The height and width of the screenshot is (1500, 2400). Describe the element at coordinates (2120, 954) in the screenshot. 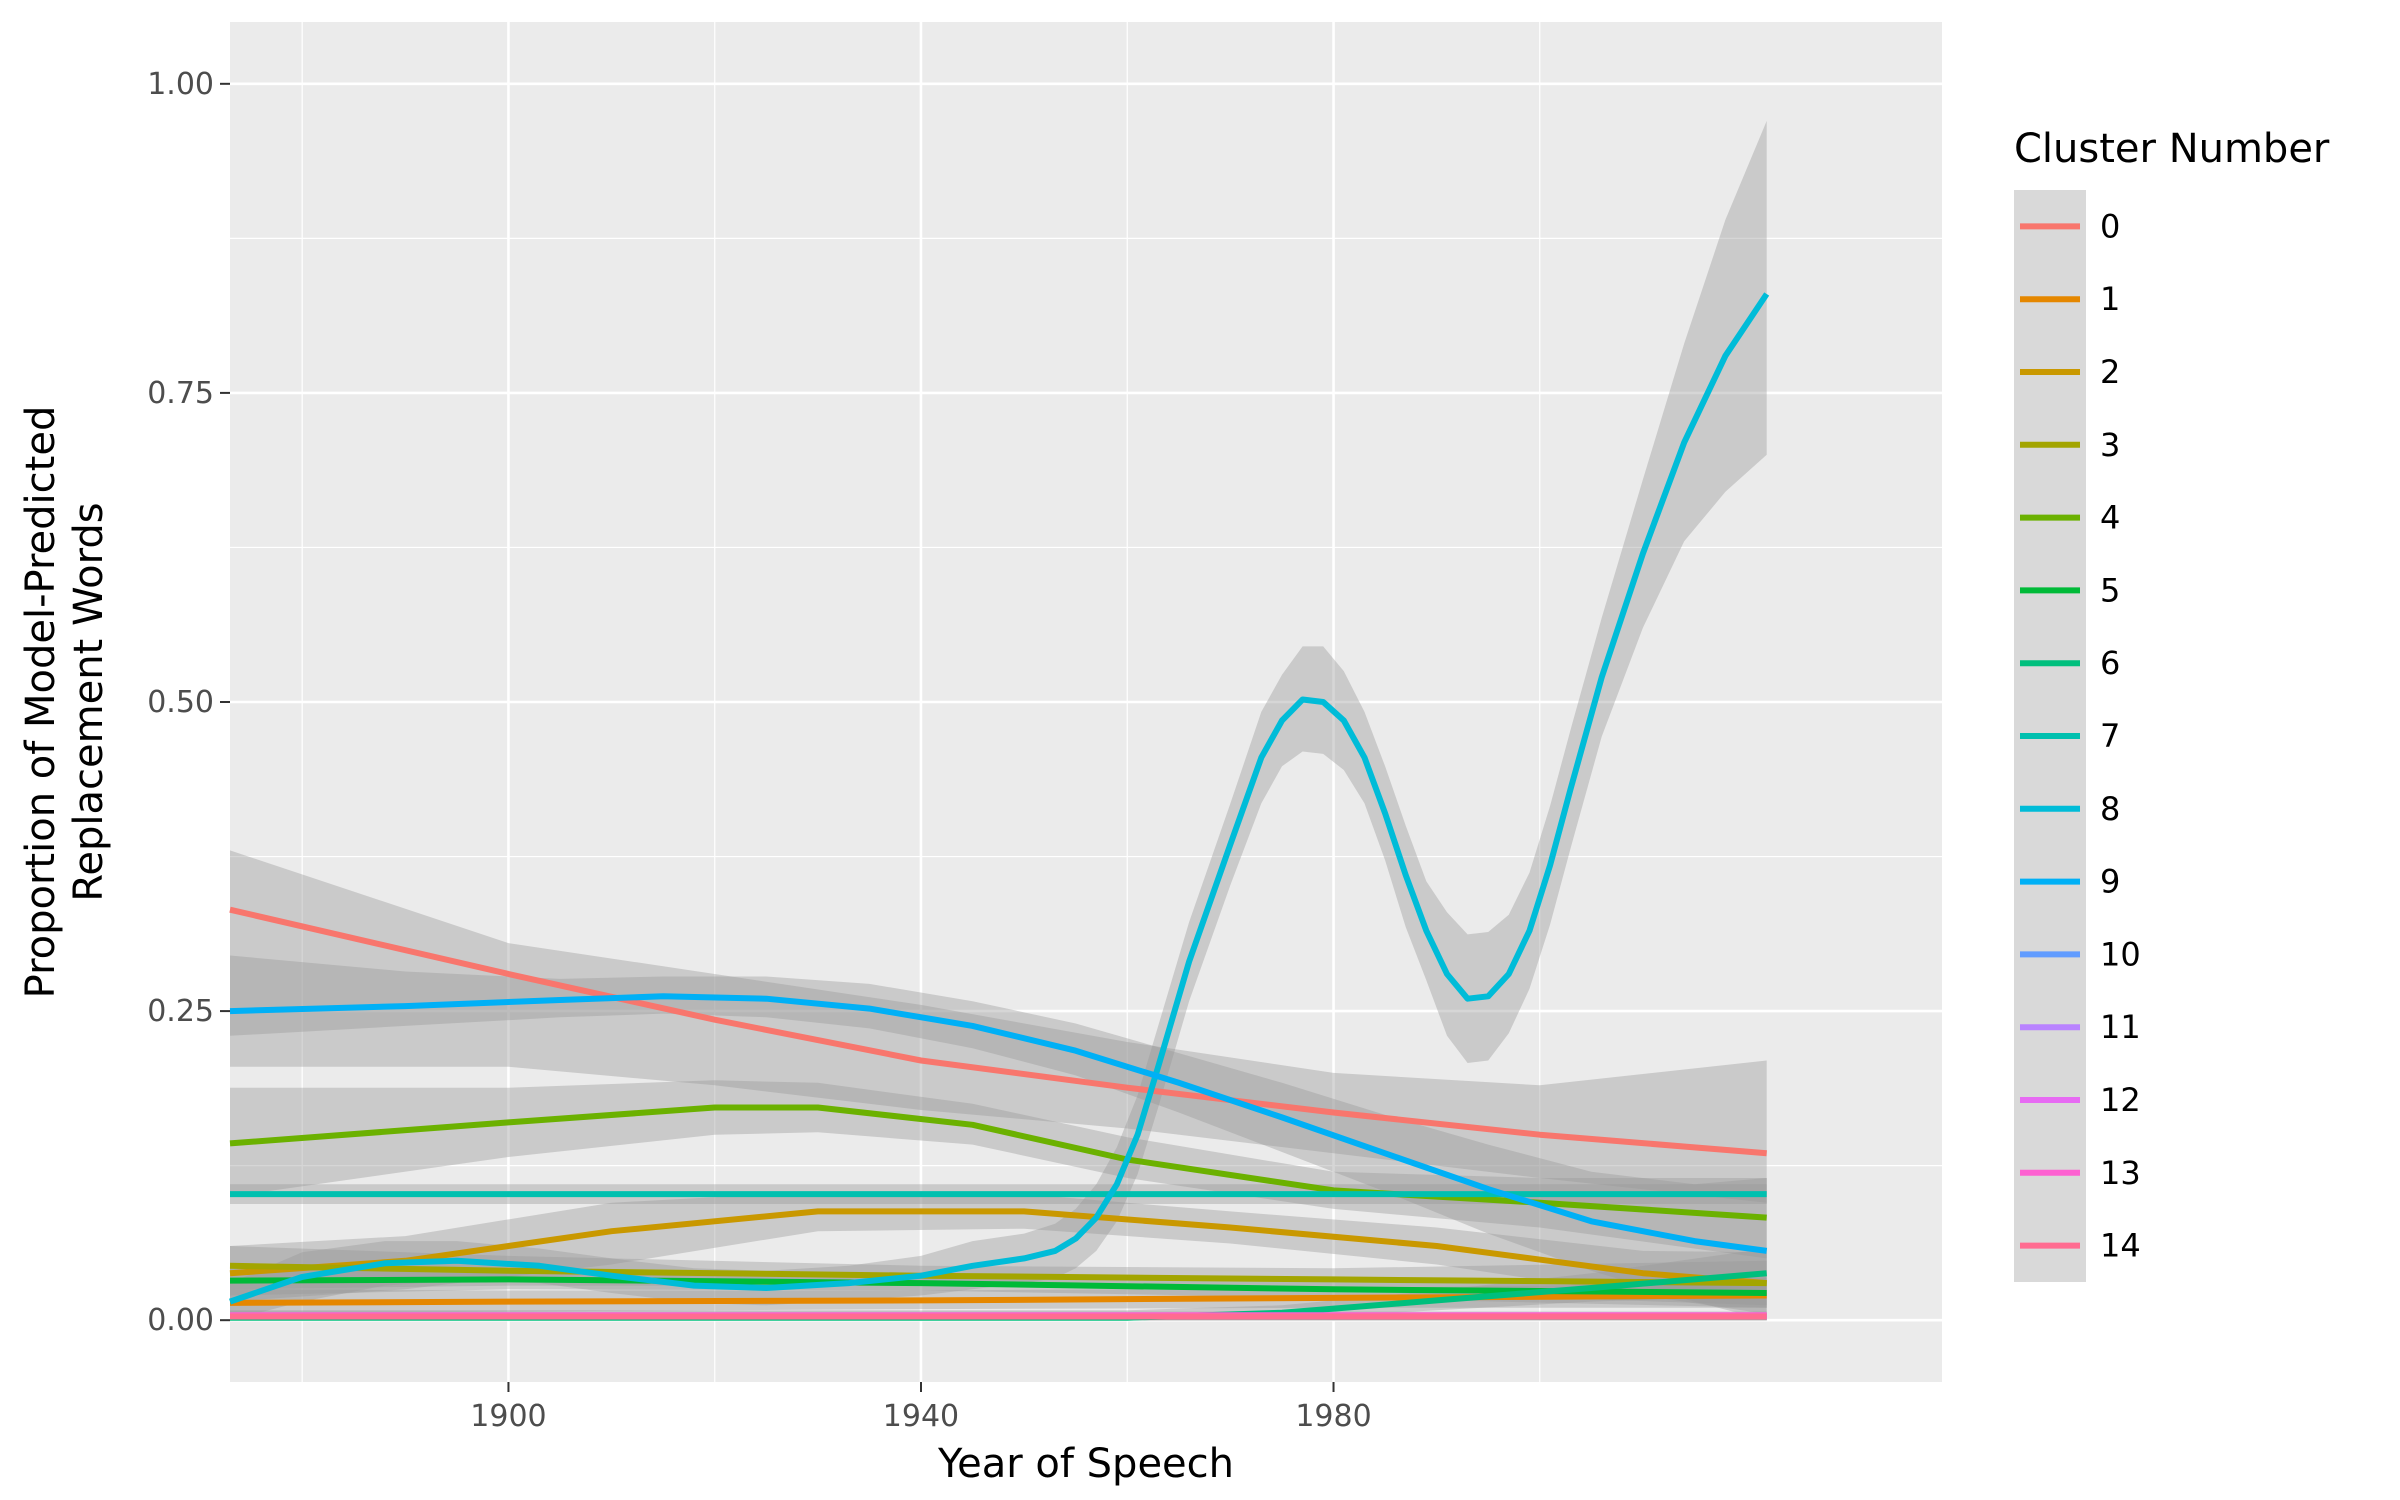

I see `legend-label-10: 10` at that location.